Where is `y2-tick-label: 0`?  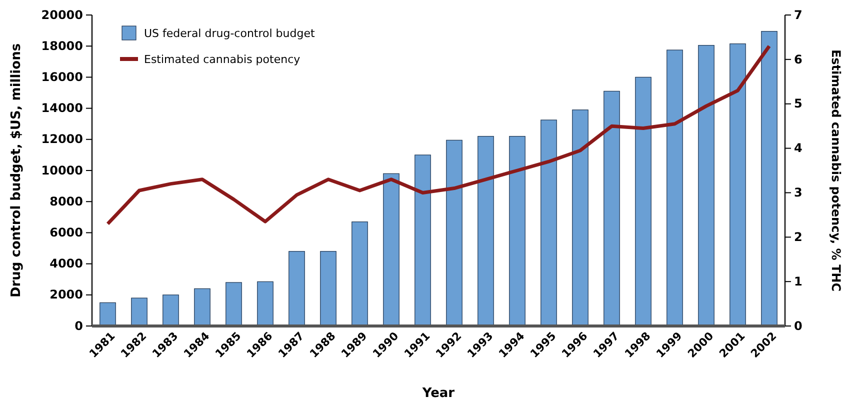
y2-tick-label: 0 is located at coordinates (798, 325).